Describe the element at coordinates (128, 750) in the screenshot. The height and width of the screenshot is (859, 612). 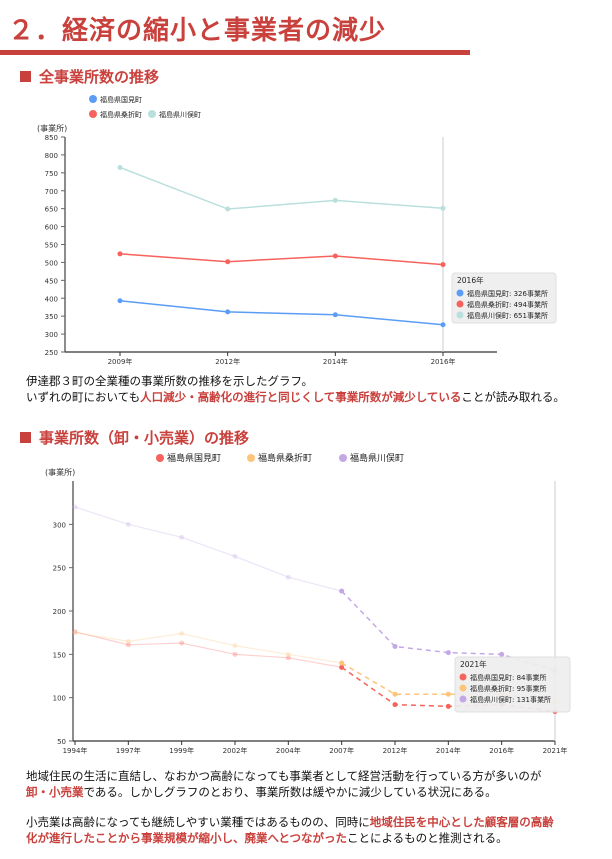
I see `x-tick-label: 1997年` at that location.